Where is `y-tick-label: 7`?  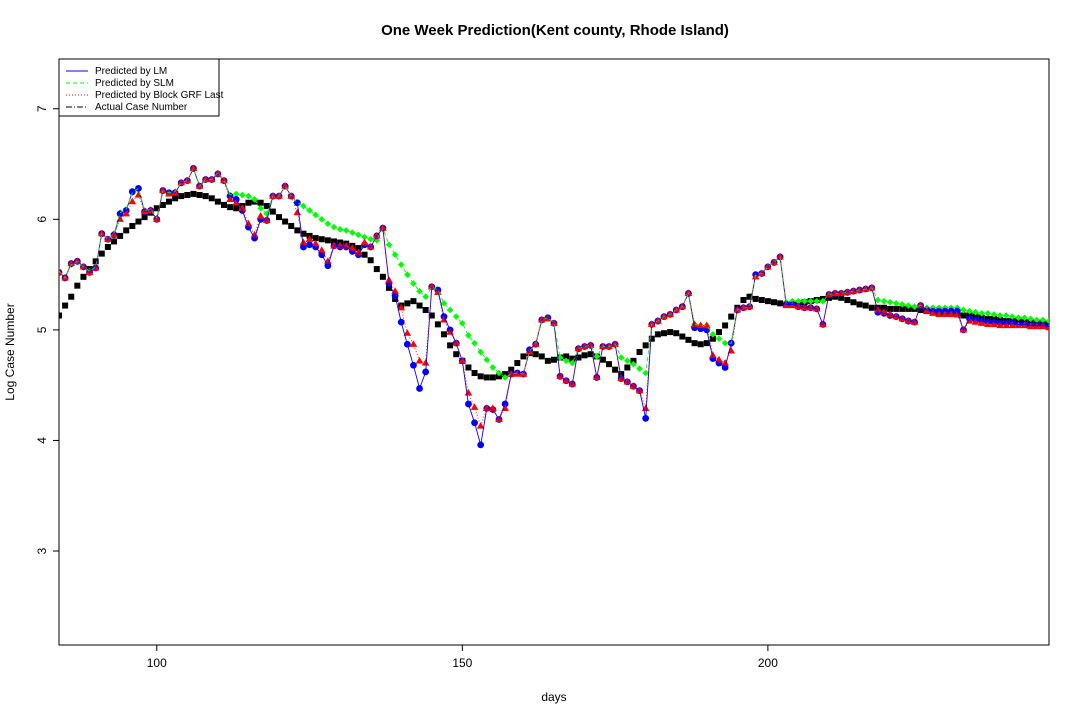
y-tick-label: 7 is located at coordinates (42, 108).